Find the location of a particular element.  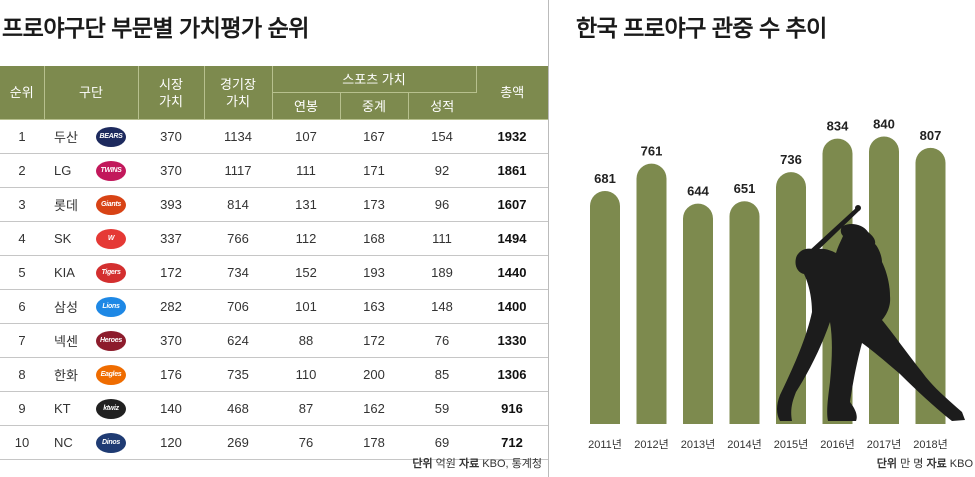

broadcast-value-cell: 162 is located at coordinates (374, 408).